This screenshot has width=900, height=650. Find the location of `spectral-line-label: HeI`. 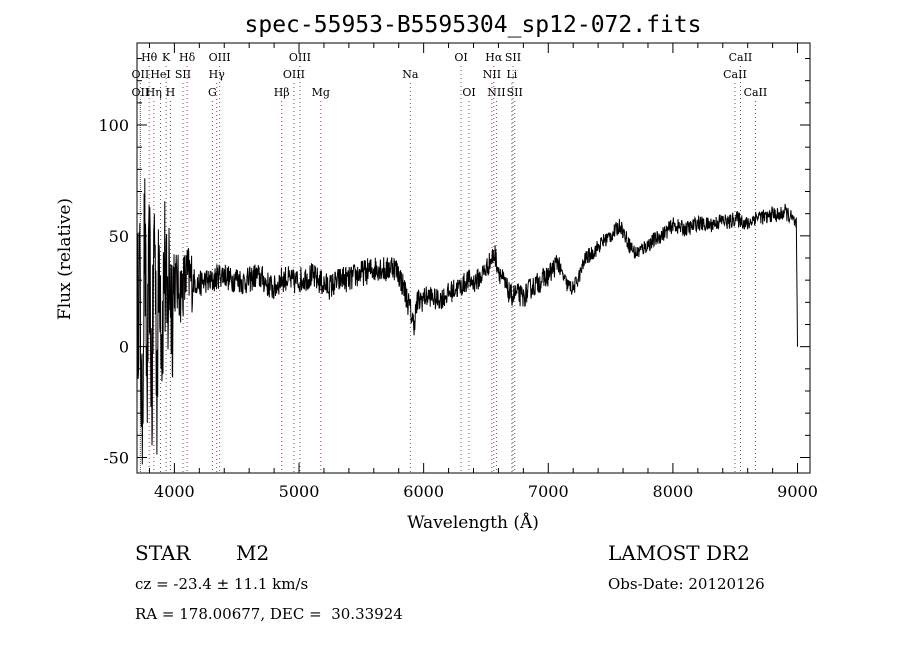

spectral-line-label: HeI is located at coordinates (160, 74).